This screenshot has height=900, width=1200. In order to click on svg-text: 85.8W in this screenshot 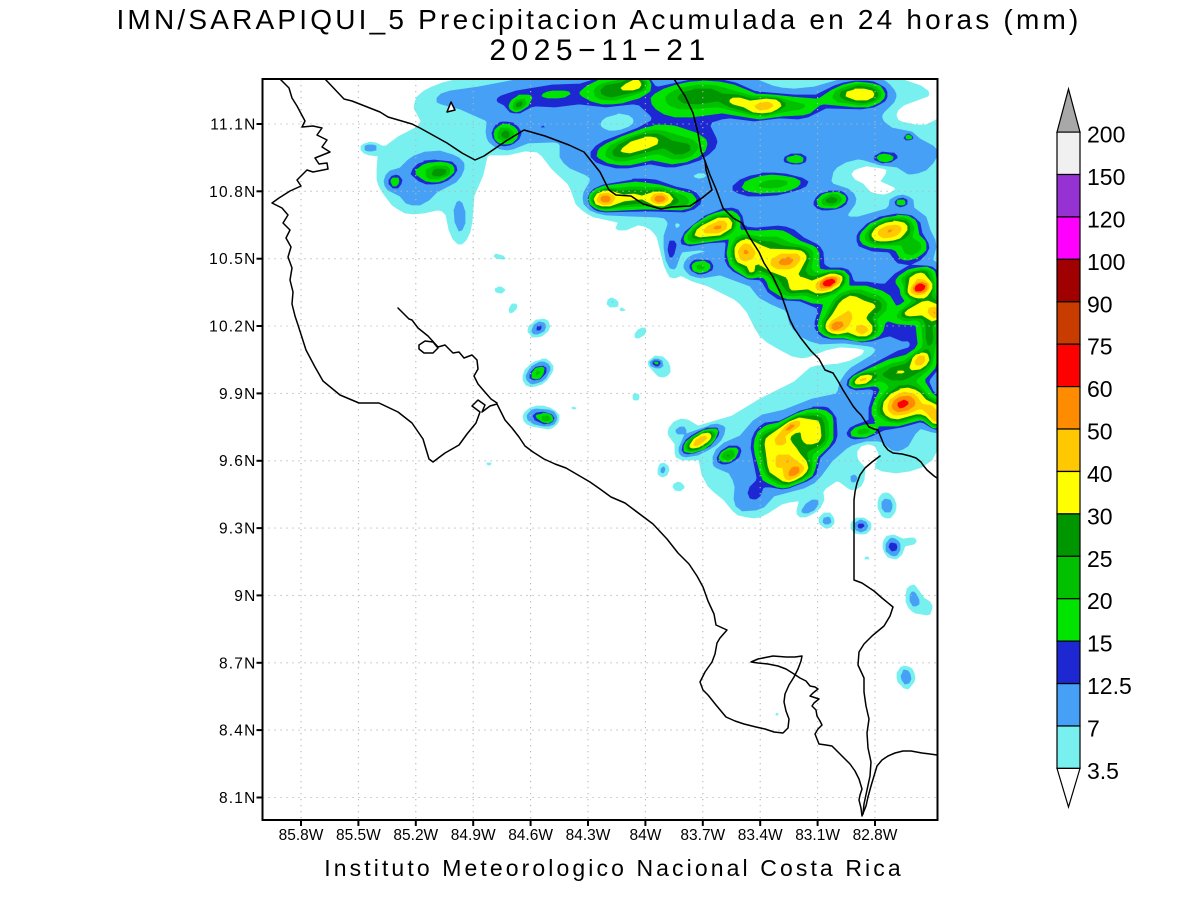, I will do `click(301, 835)`.